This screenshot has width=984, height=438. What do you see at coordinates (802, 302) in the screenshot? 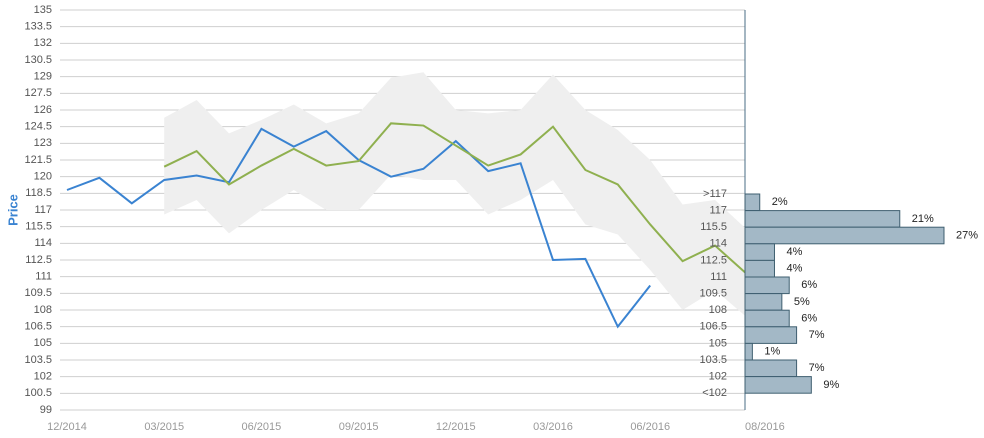
I see `bar-value-label: 5%` at bounding box center [802, 302].